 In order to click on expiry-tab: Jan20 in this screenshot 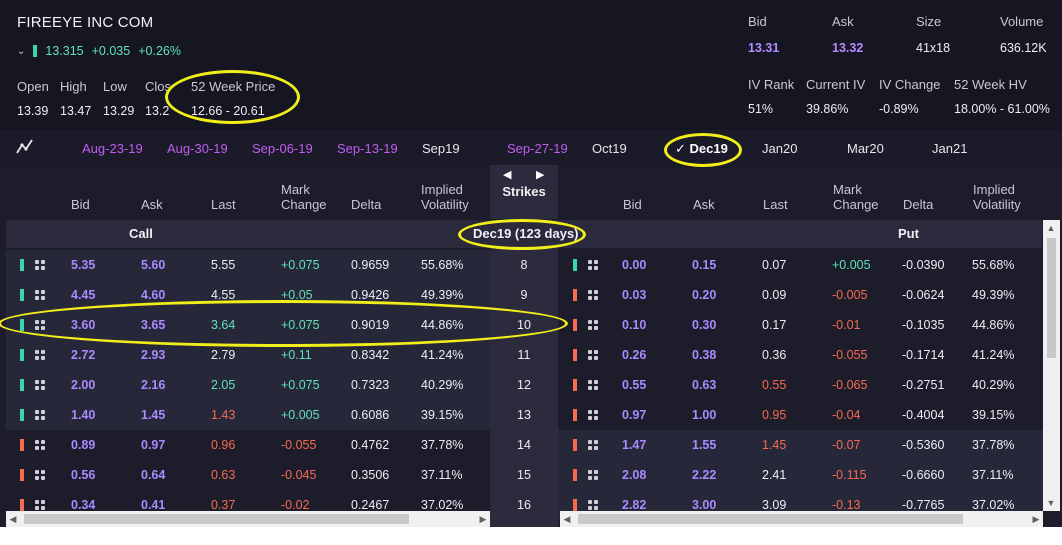, I will do `click(779, 148)`.